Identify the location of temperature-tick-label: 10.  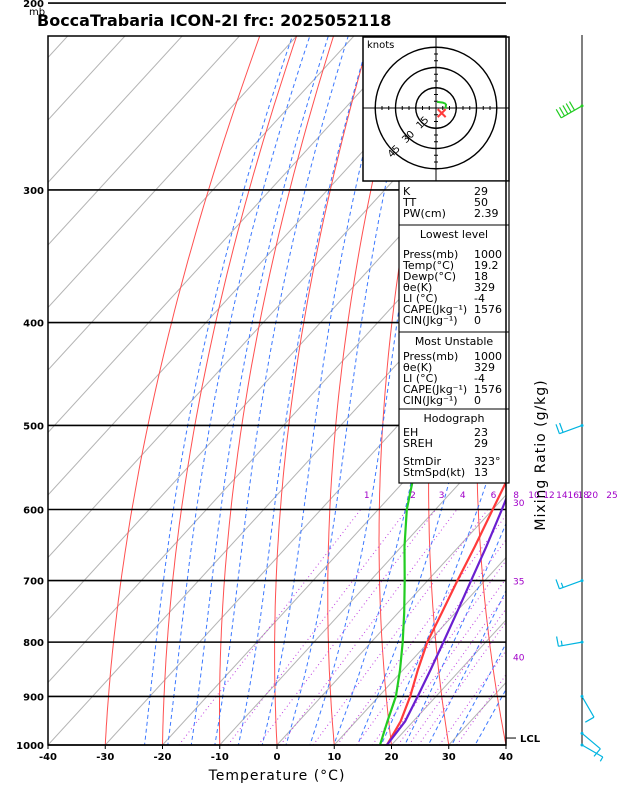
(334, 757).